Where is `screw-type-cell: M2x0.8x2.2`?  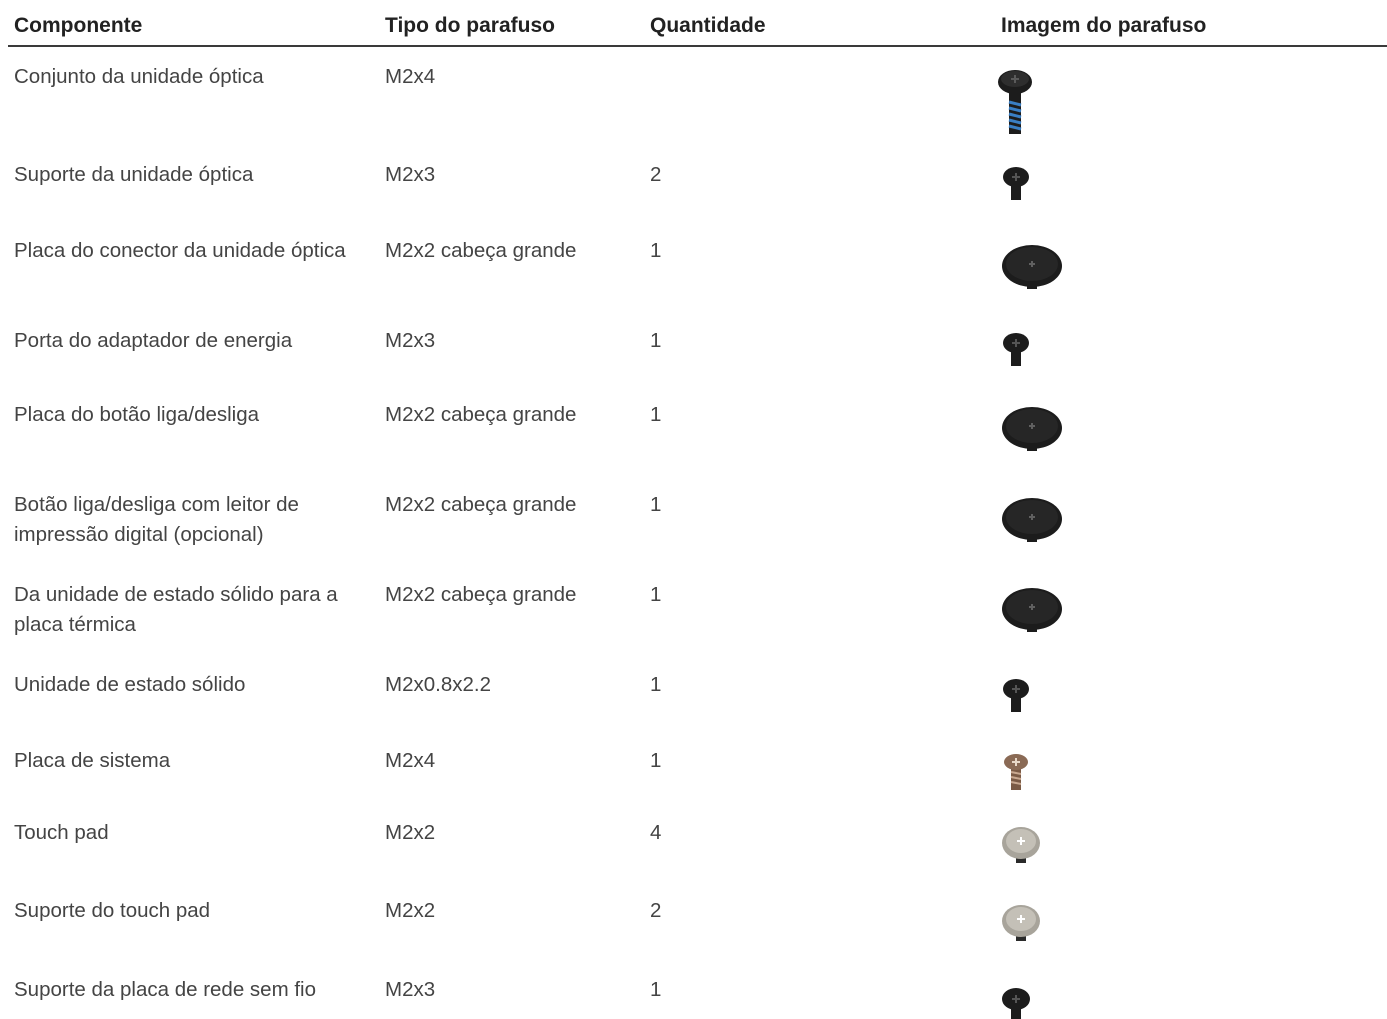
screw-type-cell: M2x0.8x2.2 is located at coordinates (438, 684).